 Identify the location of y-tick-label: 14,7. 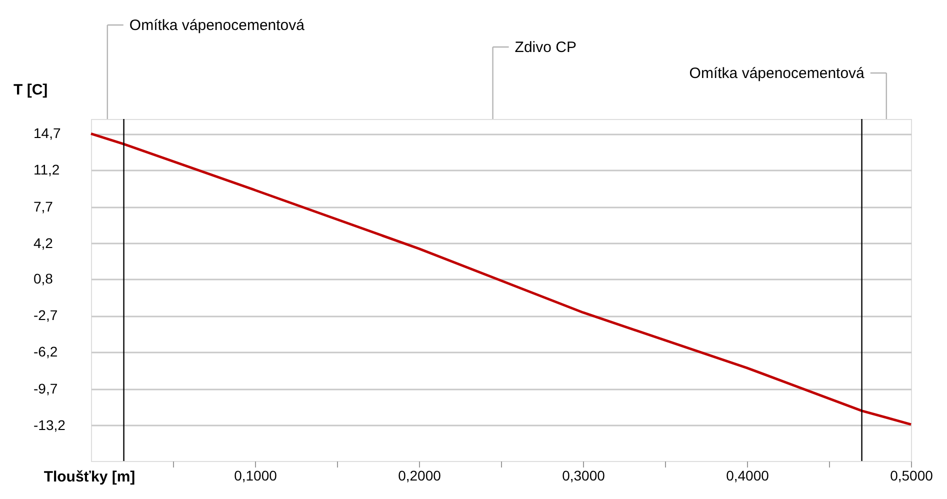
(47, 133).